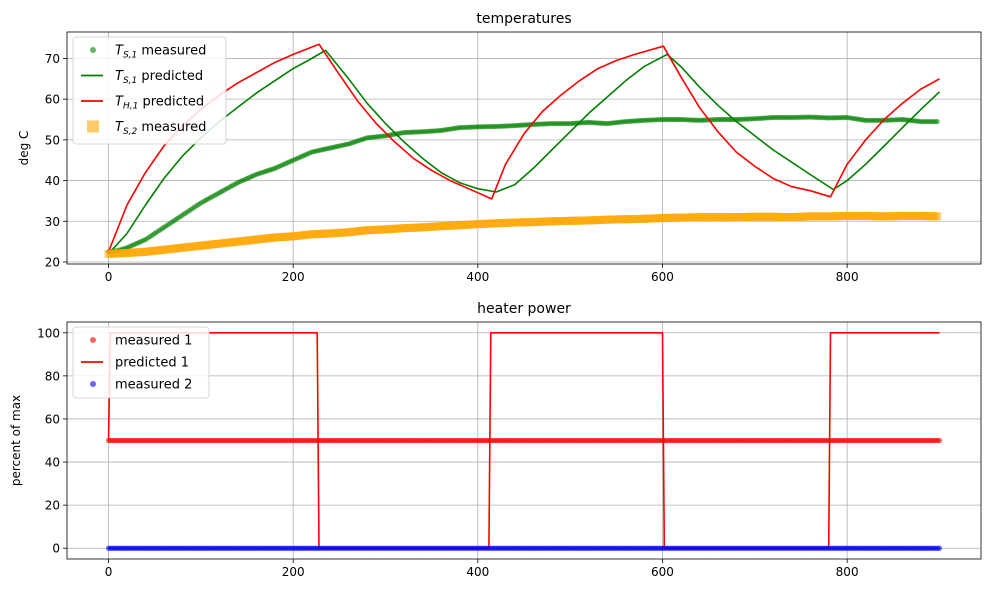 The image size is (989, 590). Describe the element at coordinates (52, 140) in the screenshot. I see `y-tick-label: 50` at that location.